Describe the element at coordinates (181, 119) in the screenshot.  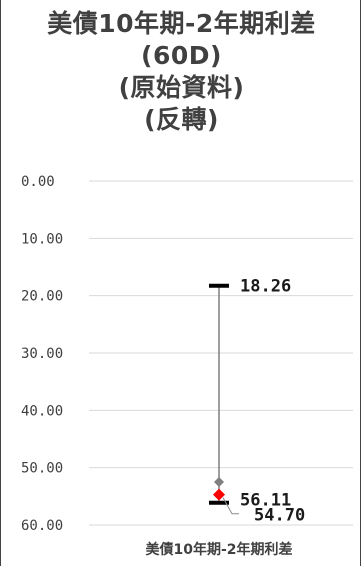
I see `chart-title-line-4: (反轉)` at that location.